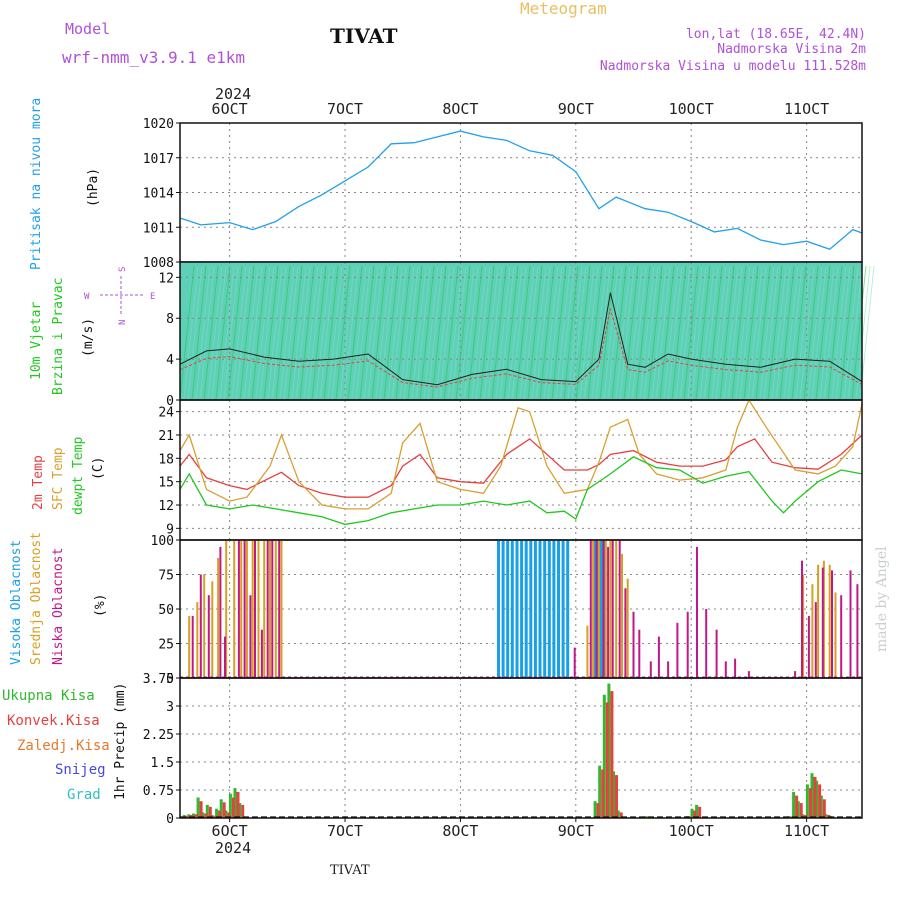  I want to click on cloud-panel: 0 25 50 75 100, so click(507, 610).